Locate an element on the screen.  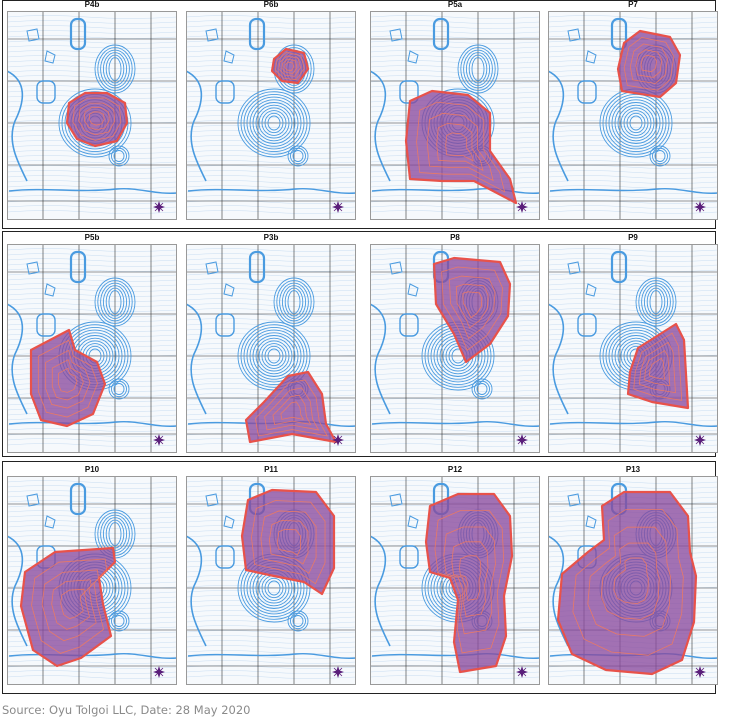
panel-title: P6b is located at coordinates (271, 4).